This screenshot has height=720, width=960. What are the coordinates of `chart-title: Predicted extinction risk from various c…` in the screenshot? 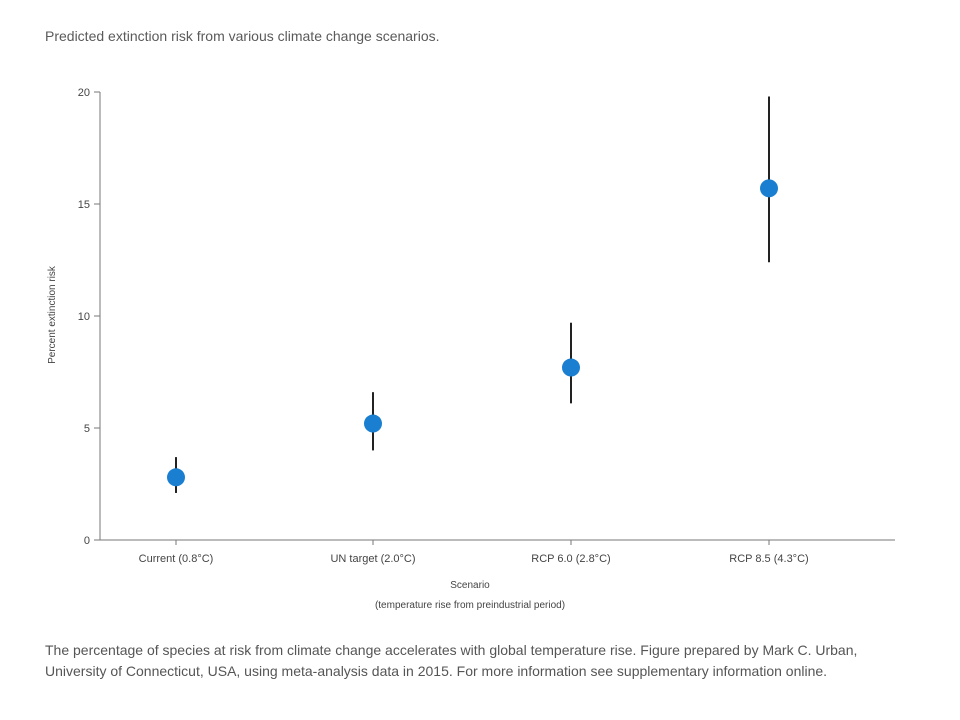 It's located at (242, 36).